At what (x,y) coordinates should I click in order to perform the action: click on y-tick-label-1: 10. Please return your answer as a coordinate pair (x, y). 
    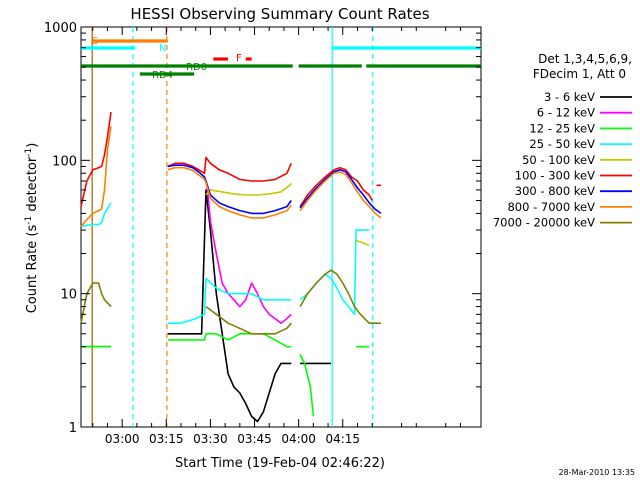
    Looking at the image, I should click on (68, 295).